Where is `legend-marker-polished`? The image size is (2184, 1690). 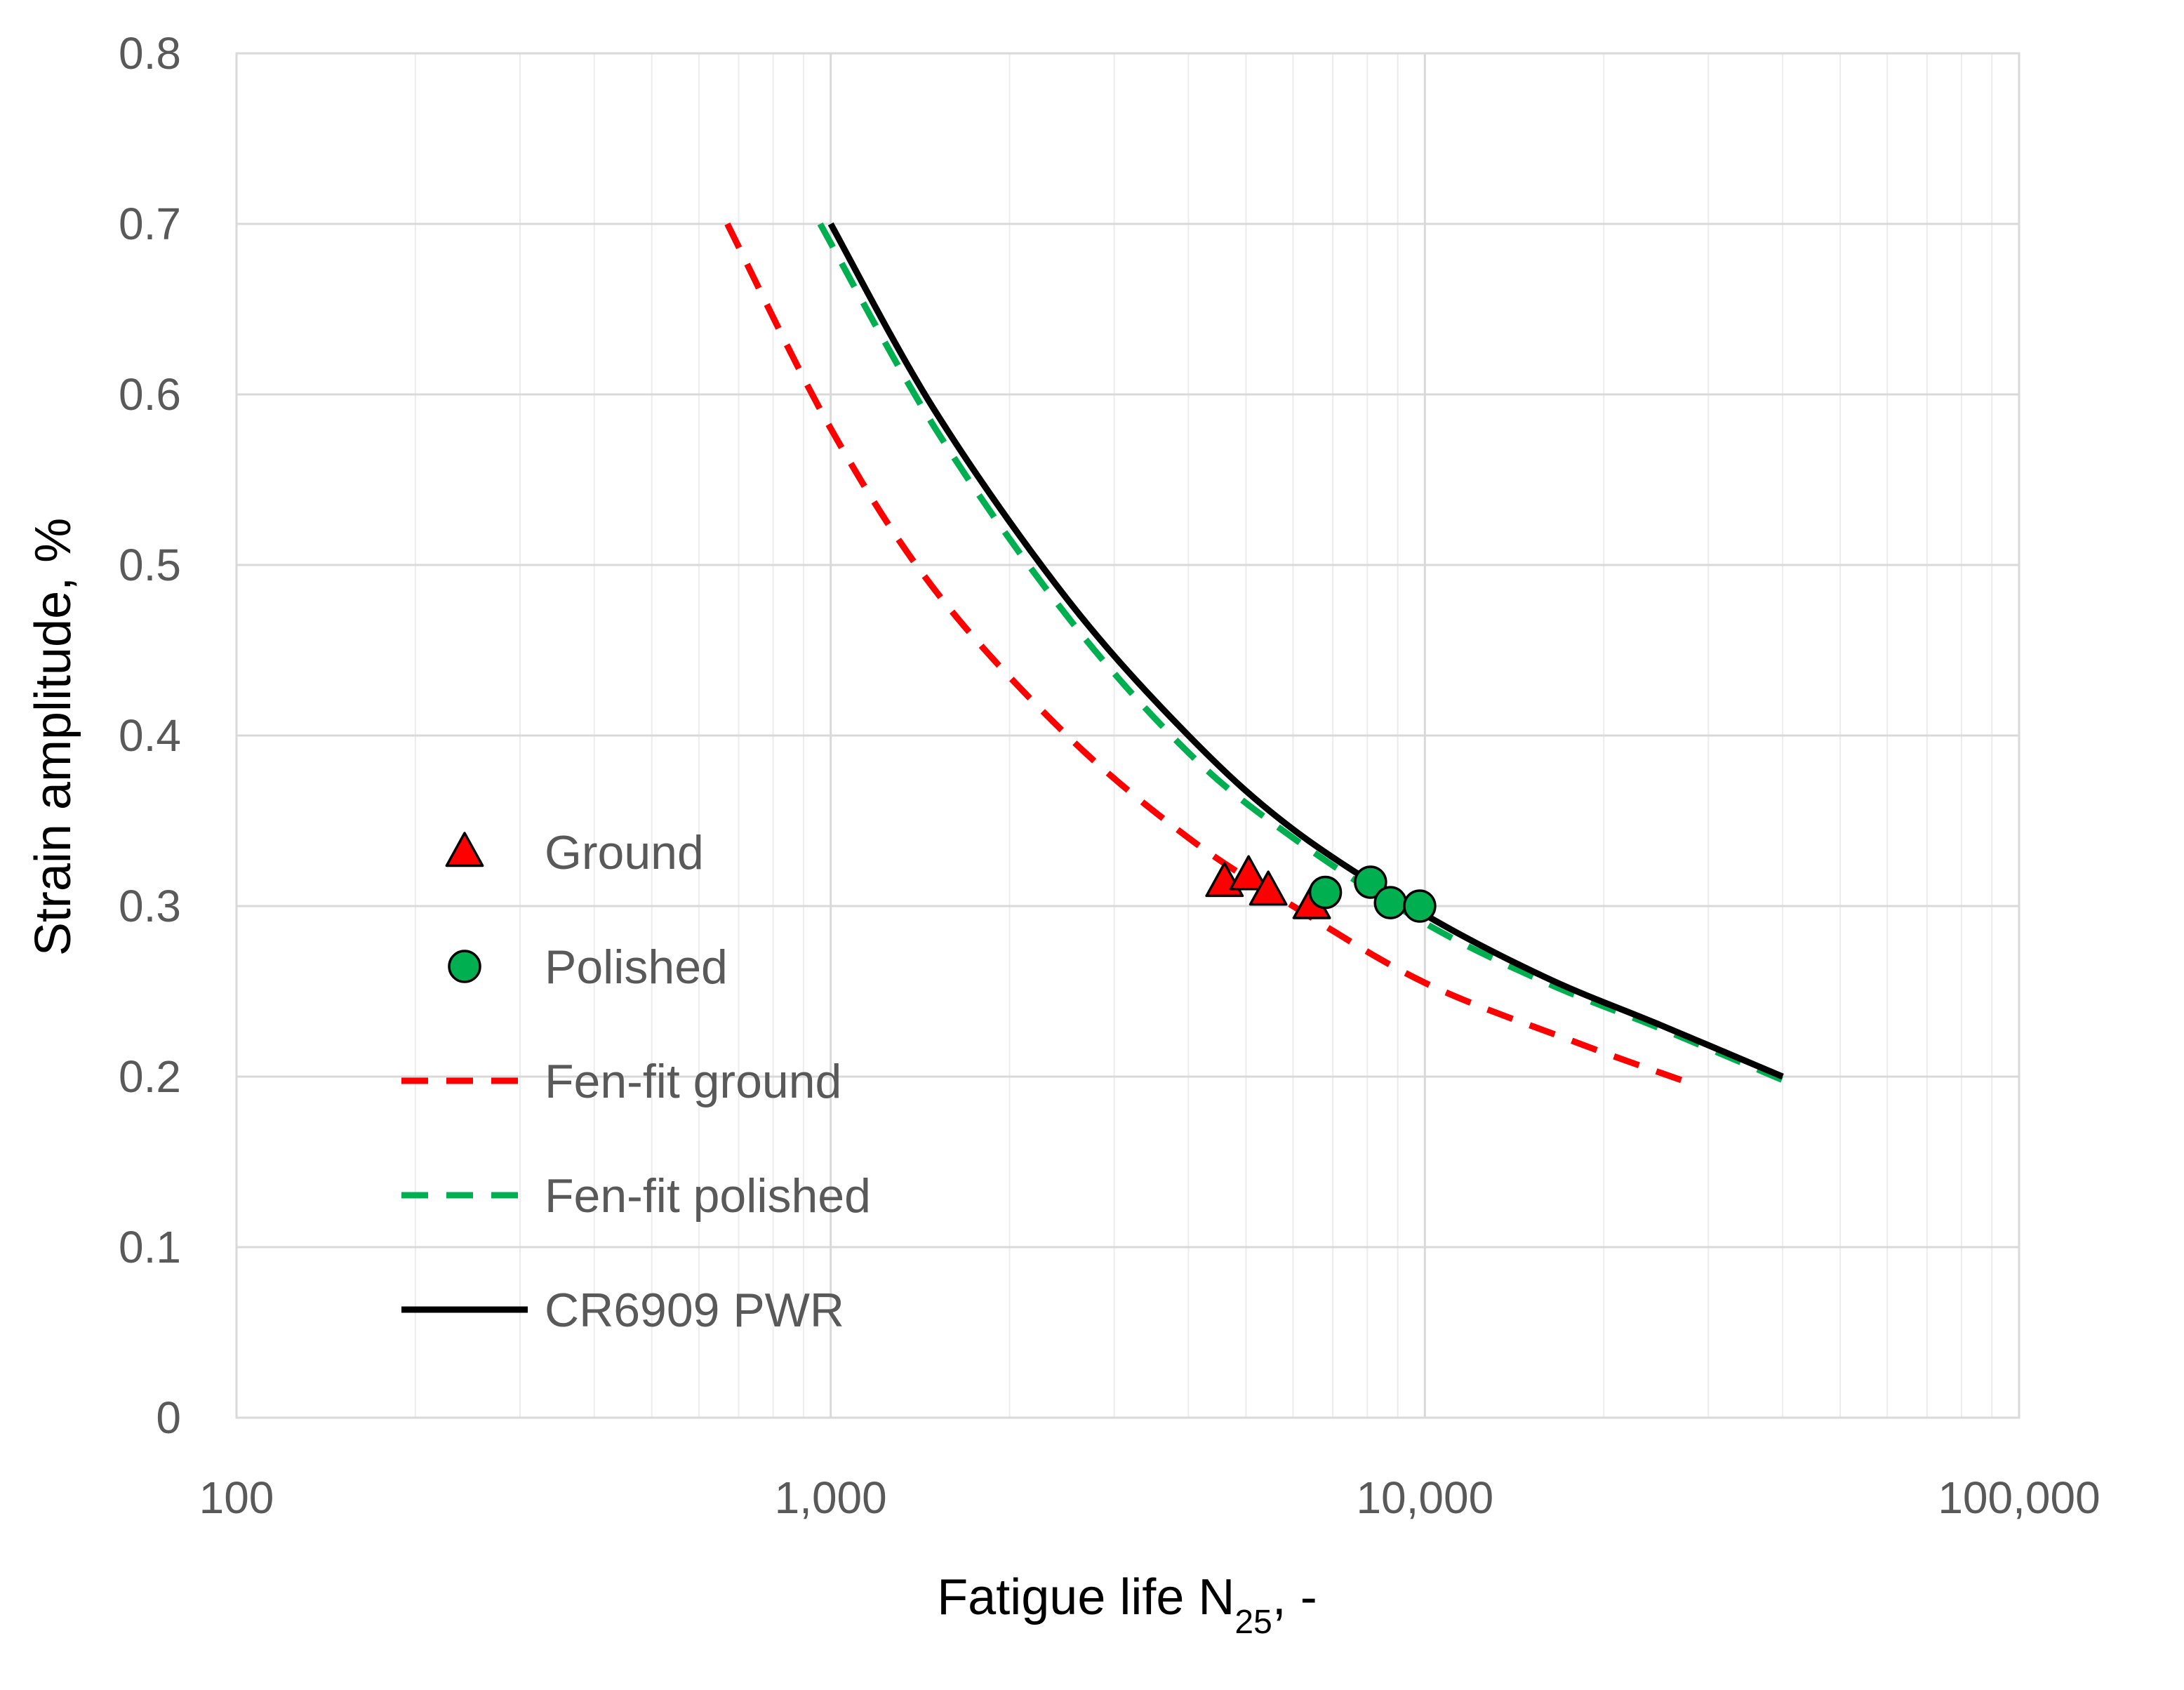 legend-marker-polished is located at coordinates (465, 966).